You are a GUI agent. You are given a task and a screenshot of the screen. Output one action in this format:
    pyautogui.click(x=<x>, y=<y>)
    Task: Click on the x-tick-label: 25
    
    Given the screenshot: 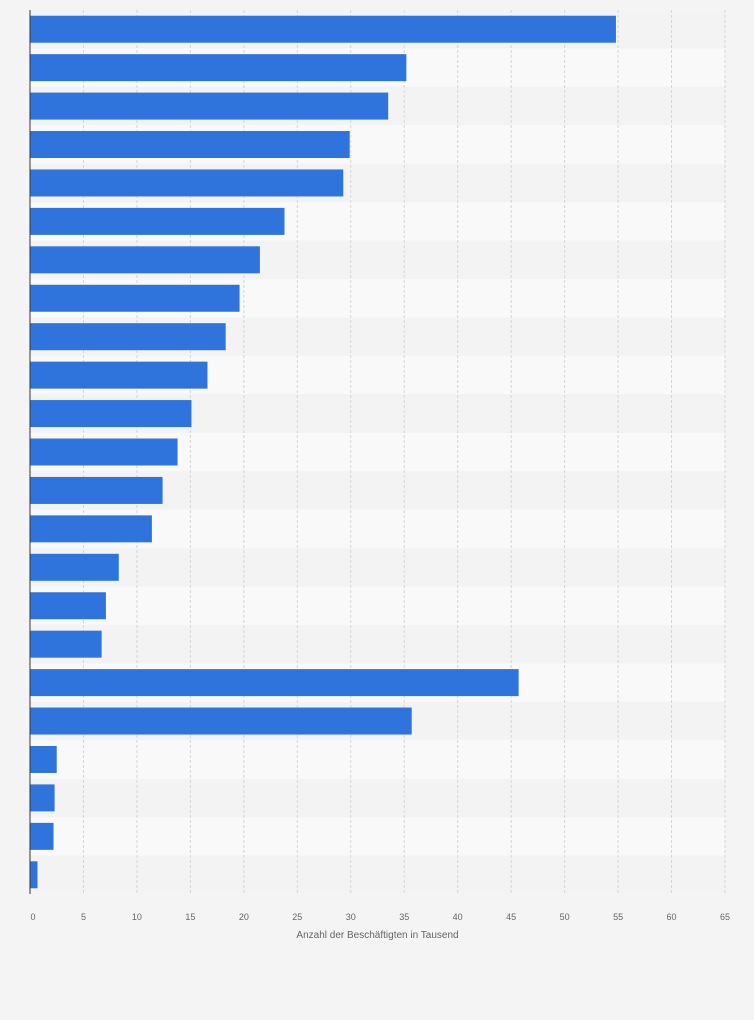 What is the action you would take?
    pyautogui.click(x=297, y=917)
    